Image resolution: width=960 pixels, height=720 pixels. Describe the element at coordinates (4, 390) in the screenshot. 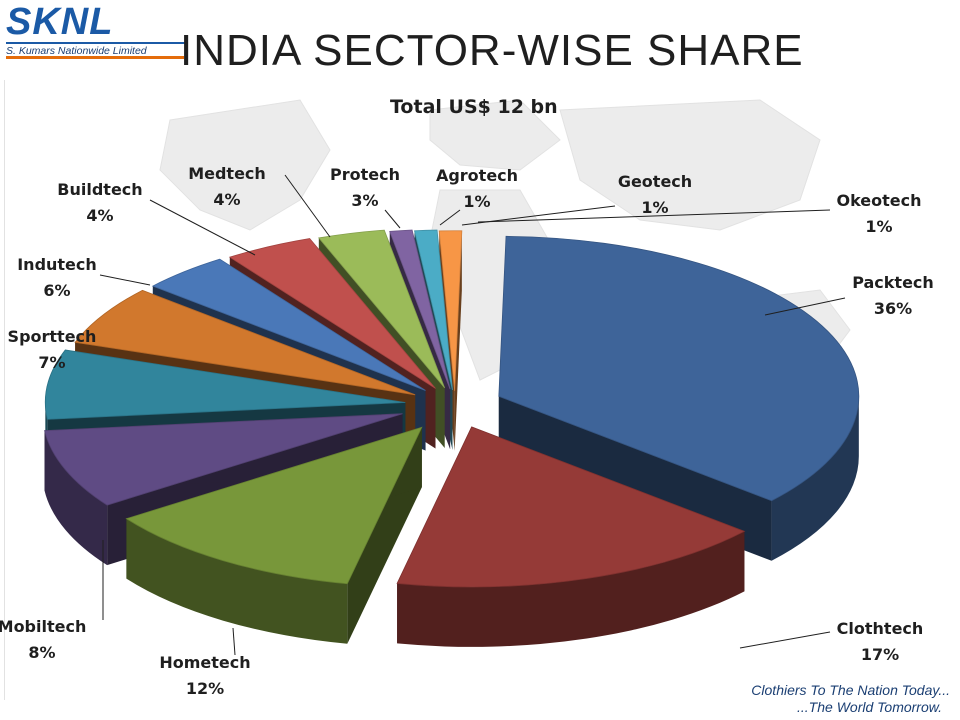

I see `left-divider` at that location.